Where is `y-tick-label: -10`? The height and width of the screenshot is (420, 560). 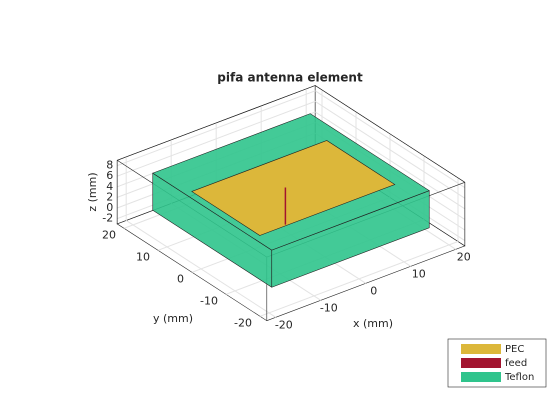 y-tick-label: -10 is located at coordinates (209, 300).